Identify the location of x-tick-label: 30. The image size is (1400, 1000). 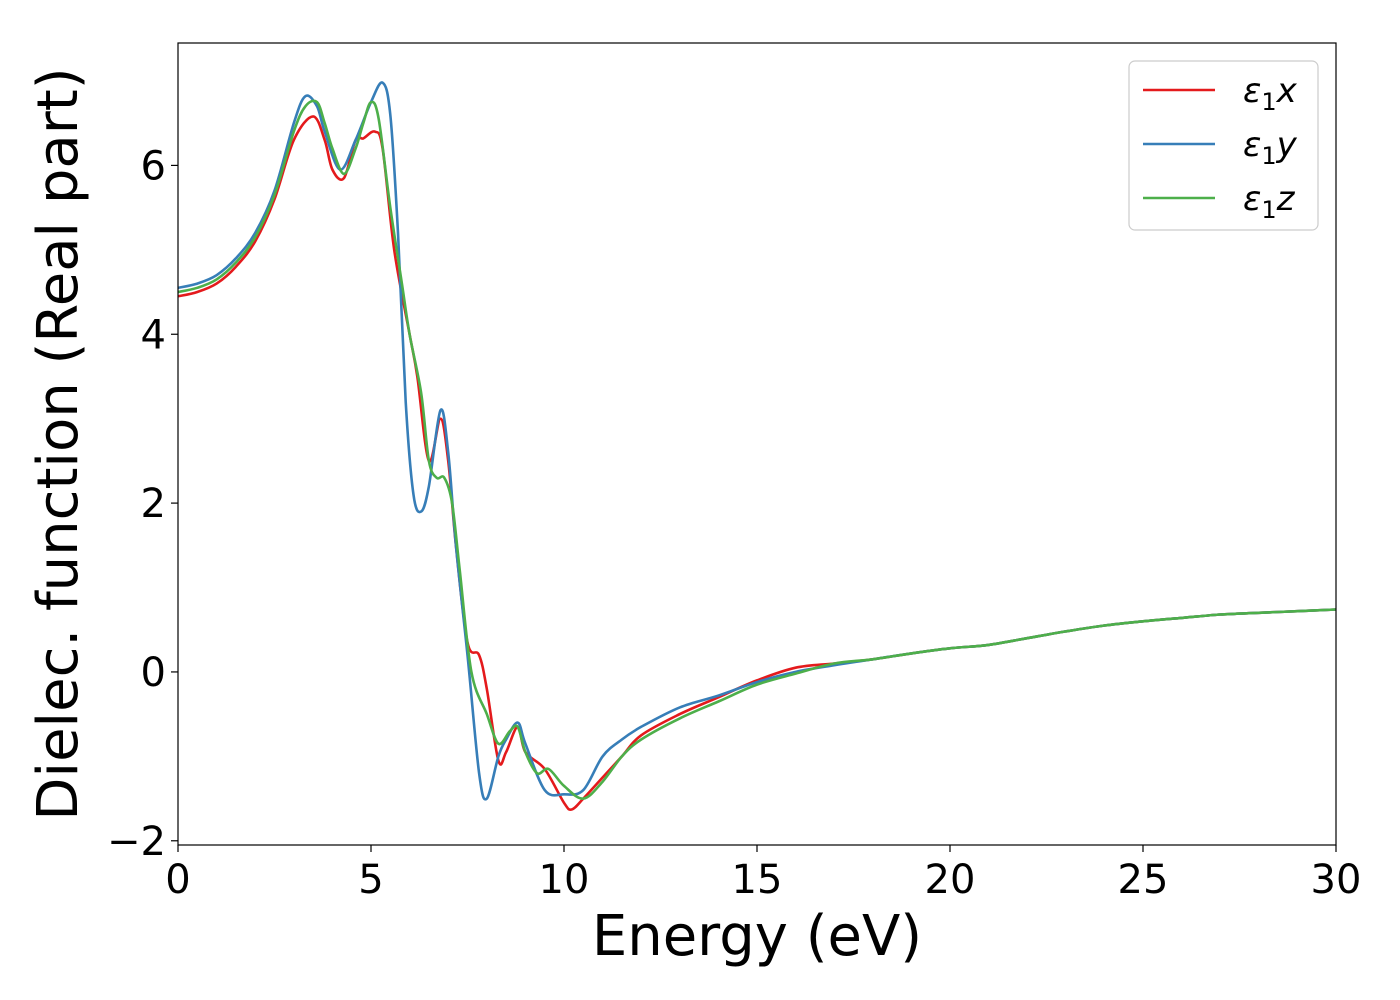
(1336, 880).